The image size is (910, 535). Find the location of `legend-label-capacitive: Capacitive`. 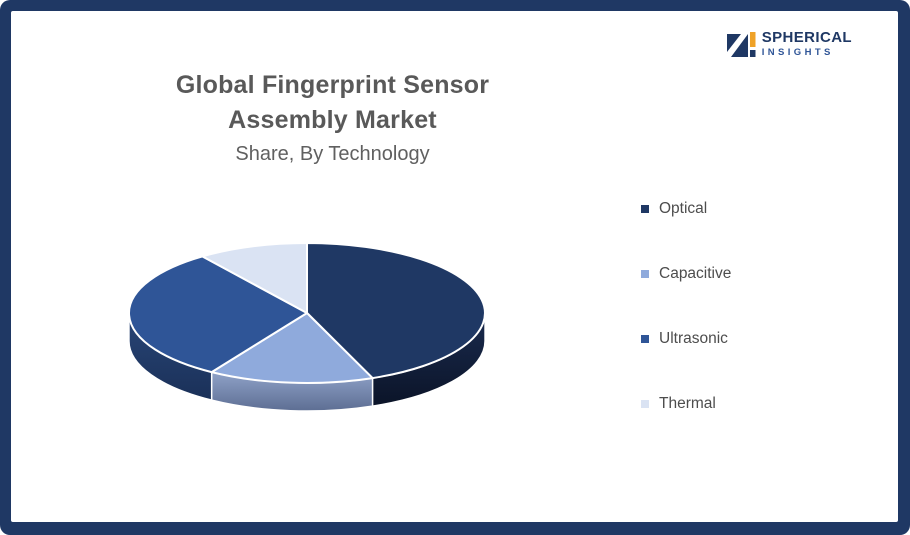

legend-label-capacitive: Capacitive is located at coordinates (695, 273).